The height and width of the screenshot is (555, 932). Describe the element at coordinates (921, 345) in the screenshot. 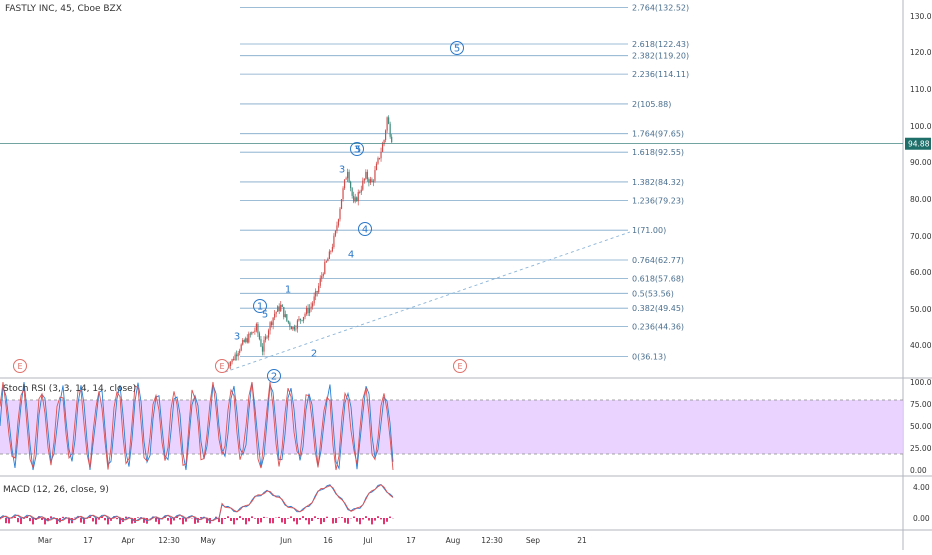

I see `price-tick-label: 40.00` at that location.